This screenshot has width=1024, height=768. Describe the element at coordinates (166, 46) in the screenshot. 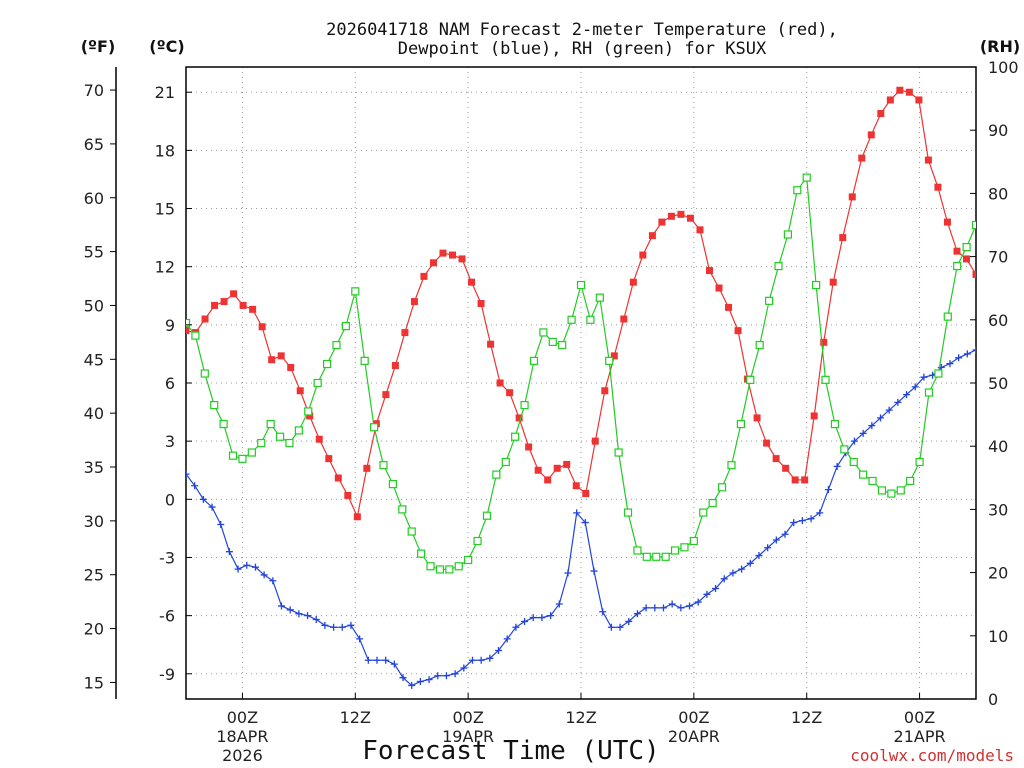

I see `c-axis-header: (ºC)` at that location.